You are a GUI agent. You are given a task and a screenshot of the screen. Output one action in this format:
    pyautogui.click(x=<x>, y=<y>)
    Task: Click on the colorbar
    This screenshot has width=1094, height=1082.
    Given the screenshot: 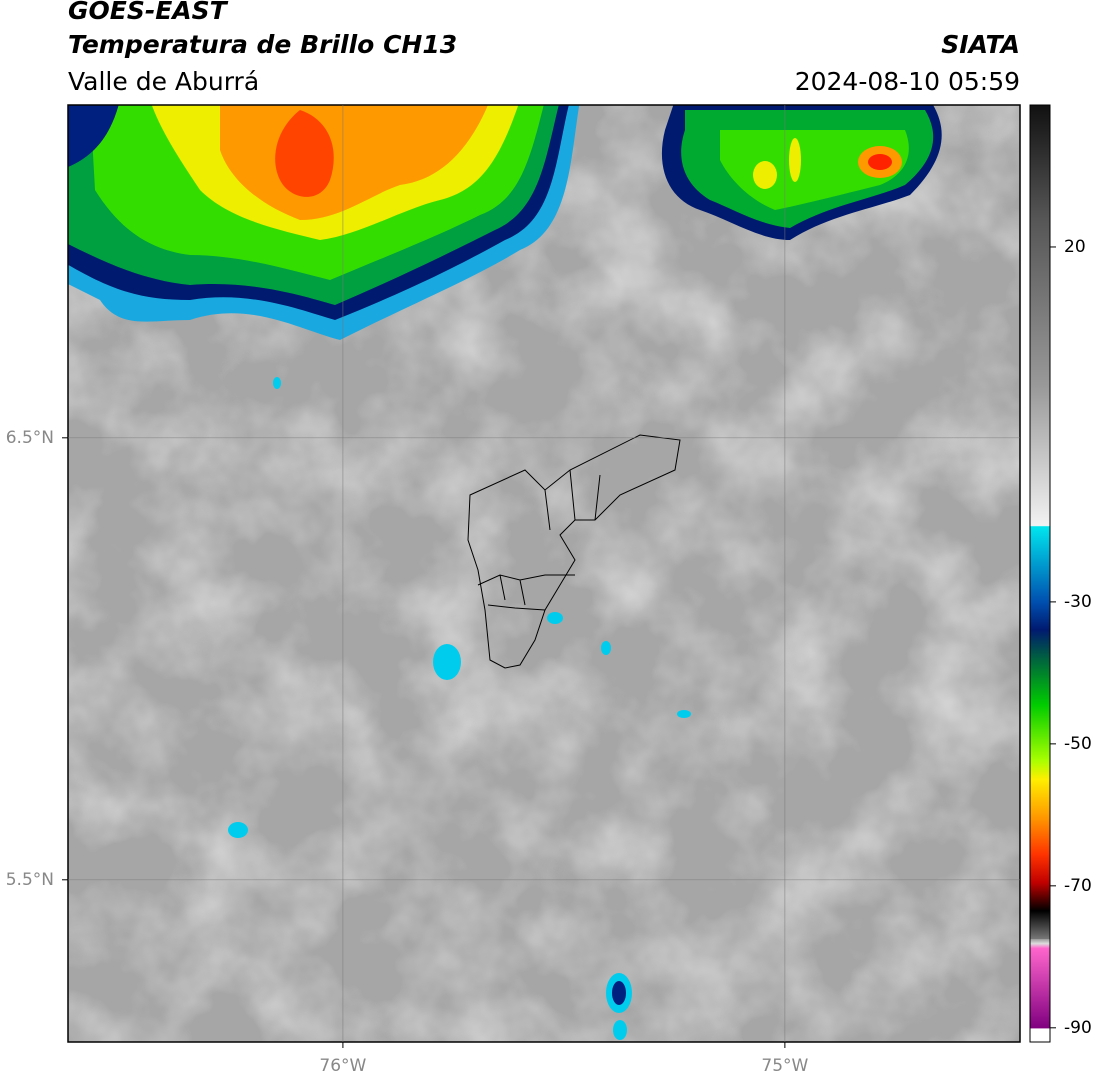 What is the action you would take?
    pyautogui.click(x=1040, y=573)
    